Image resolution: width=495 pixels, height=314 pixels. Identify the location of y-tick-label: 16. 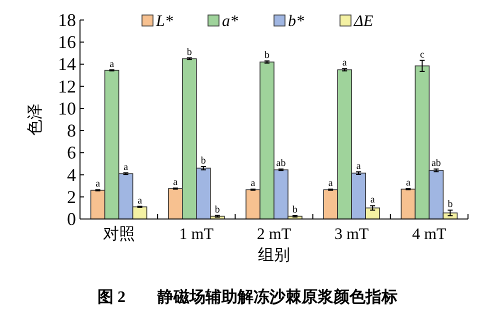
(67, 42).